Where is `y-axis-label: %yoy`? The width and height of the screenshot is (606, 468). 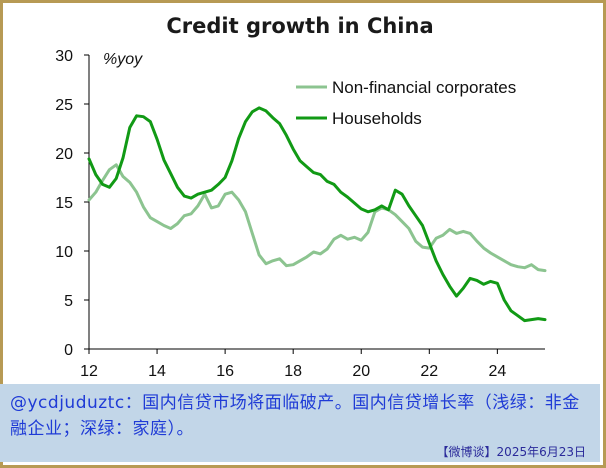 y-axis-label: %yoy is located at coordinates (123, 59).